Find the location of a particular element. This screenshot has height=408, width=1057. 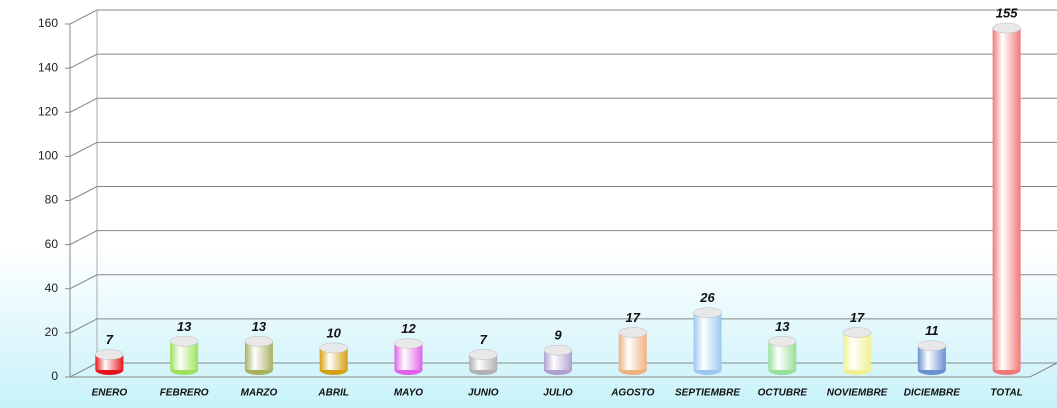

y-tick-label: 100 is located at coordinates (48, 156).